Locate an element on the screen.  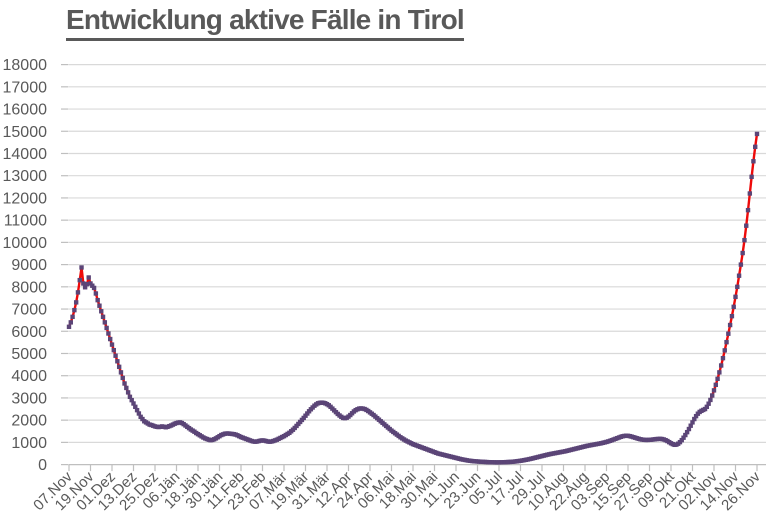
svg-text: 11000 is located at coordinates (25, 221).